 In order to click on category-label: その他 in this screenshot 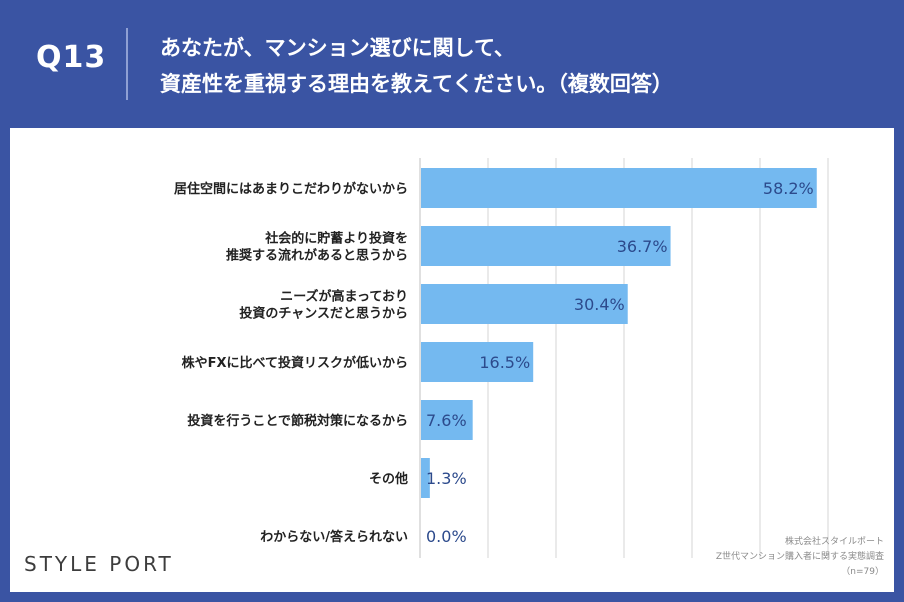, I will do `click(388, 479)`.